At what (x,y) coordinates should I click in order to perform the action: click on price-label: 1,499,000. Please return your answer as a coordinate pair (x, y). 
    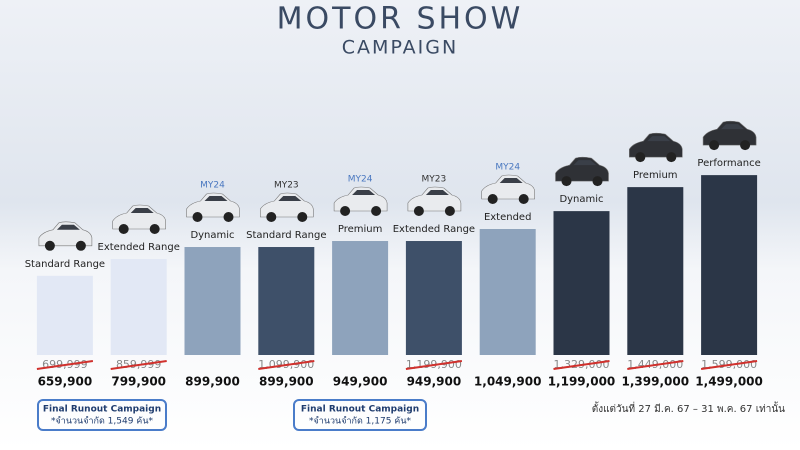
    Looking at the image, I should click on (729, 382).